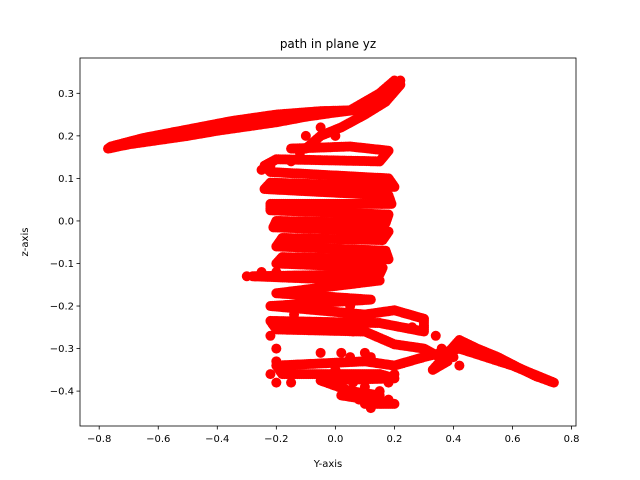  I want to click on chart-title: path in plane yz, so click(328, 44).